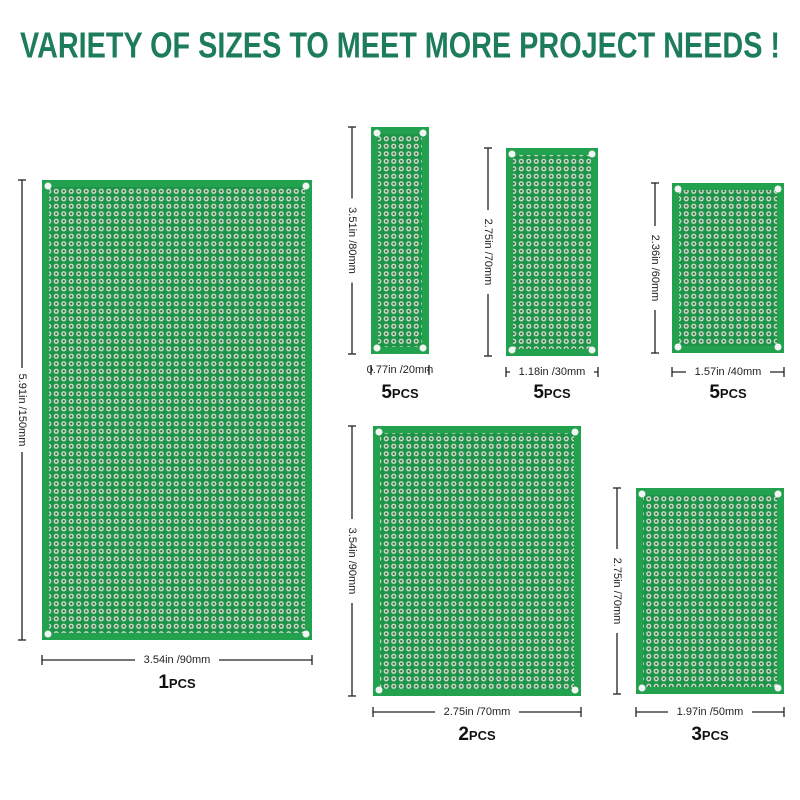  I want to click on width-label: 1.18in /30mm, so click(552, 372).